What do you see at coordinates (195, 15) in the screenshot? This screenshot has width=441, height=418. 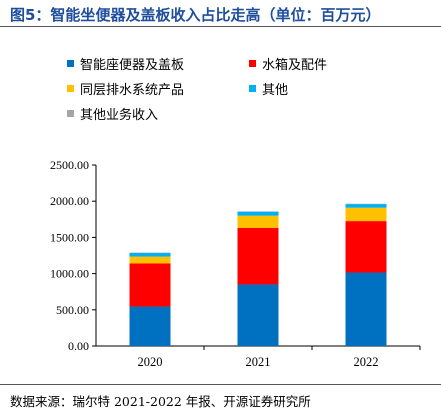 I see `figure-title: 图5：智能坐便器及盖板收入占比走高（单位：百万元）` at bounding box center [195, 15].